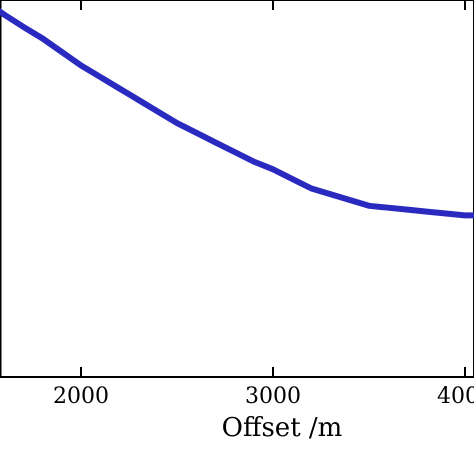  What do you see at coordinates (81, 396) in the screenshot?
I see `x-tick-label-2000: 2000` at bounding box center [81, 396].